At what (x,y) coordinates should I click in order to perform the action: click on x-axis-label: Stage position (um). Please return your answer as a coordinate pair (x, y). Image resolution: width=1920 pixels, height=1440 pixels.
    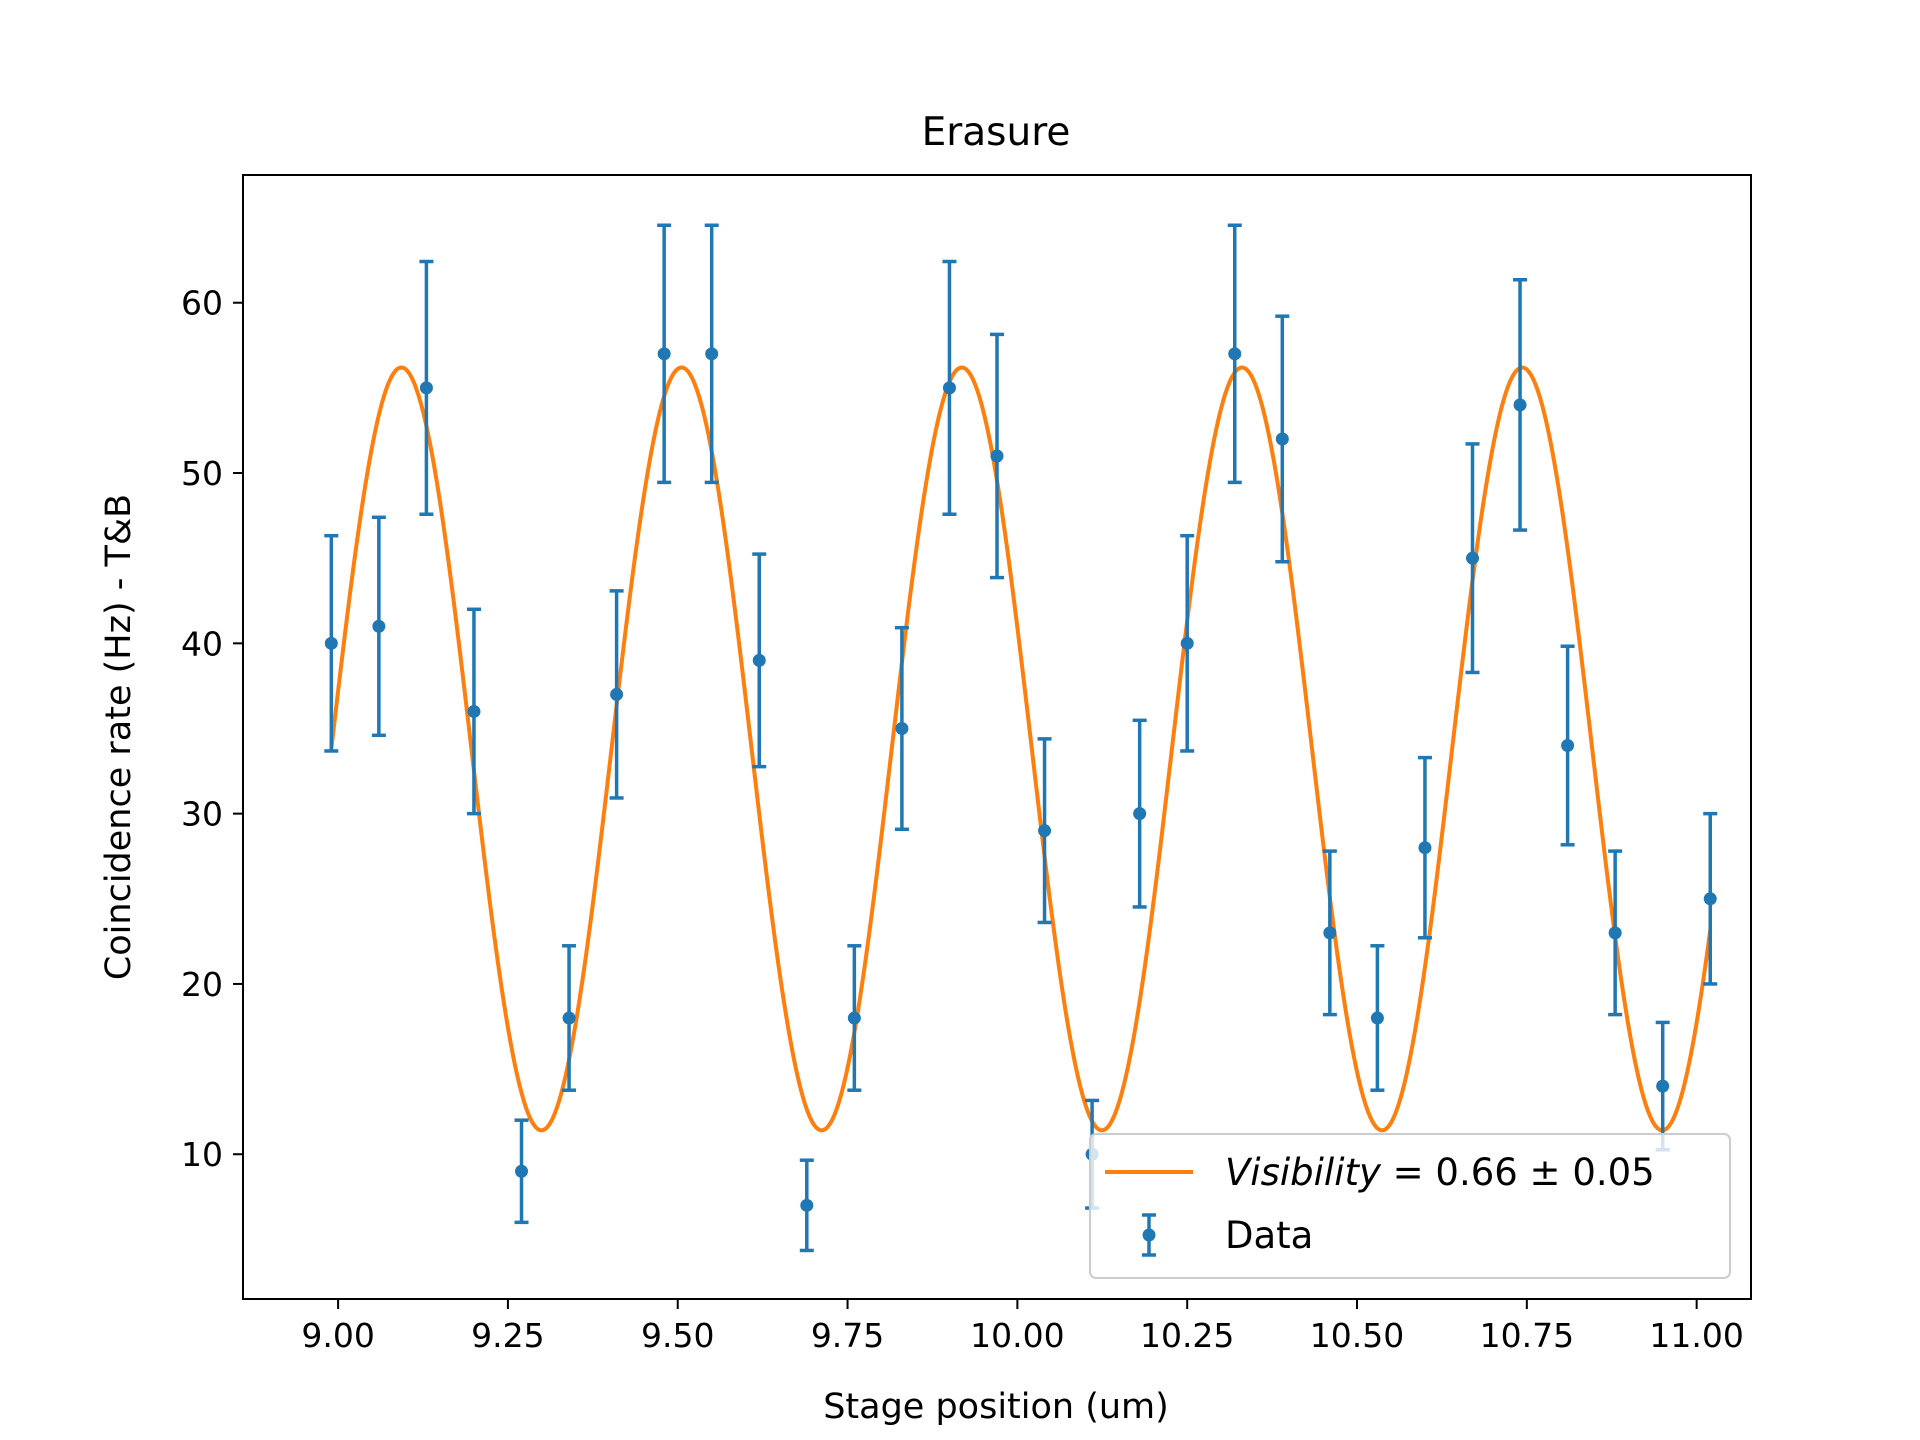
    Looking at the image, I should click on (996, 1407).